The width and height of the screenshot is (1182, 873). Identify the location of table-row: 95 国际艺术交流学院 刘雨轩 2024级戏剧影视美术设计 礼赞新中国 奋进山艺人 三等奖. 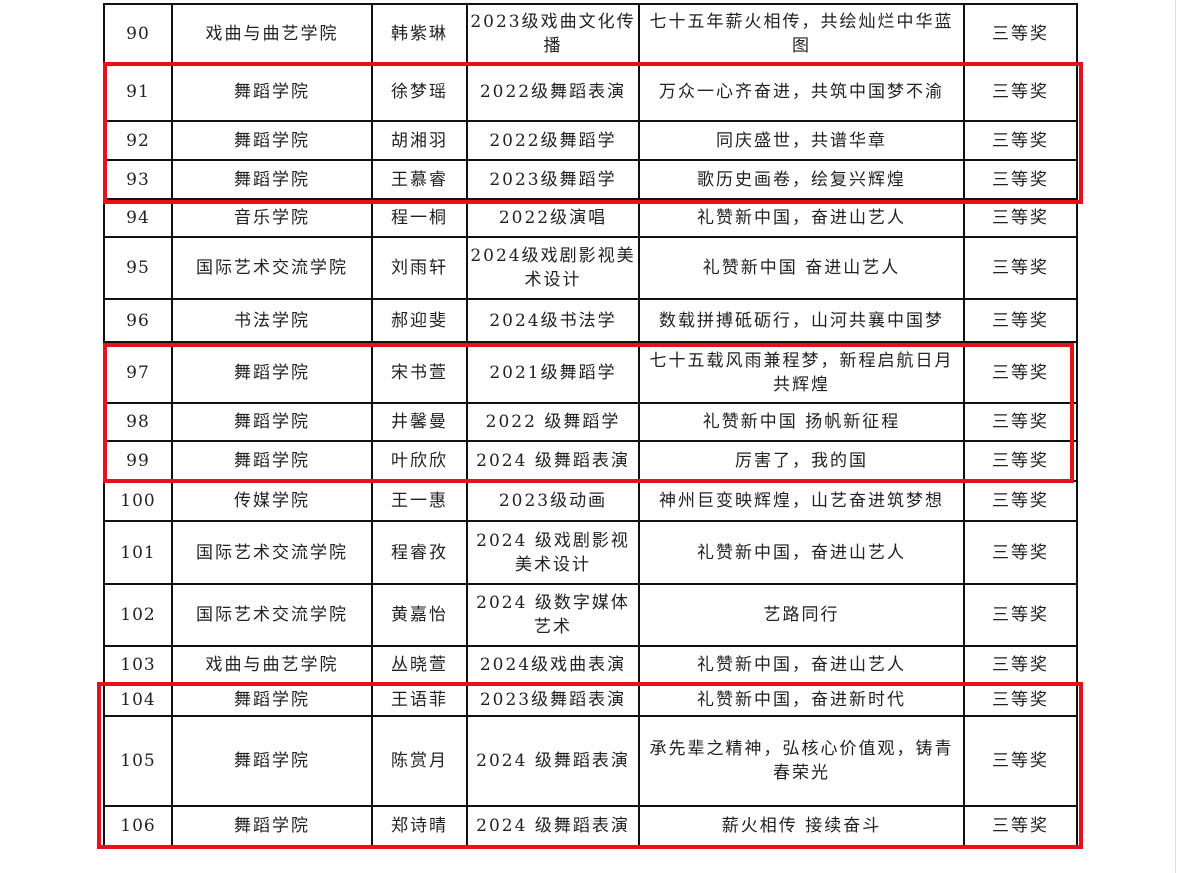
(590, 268).